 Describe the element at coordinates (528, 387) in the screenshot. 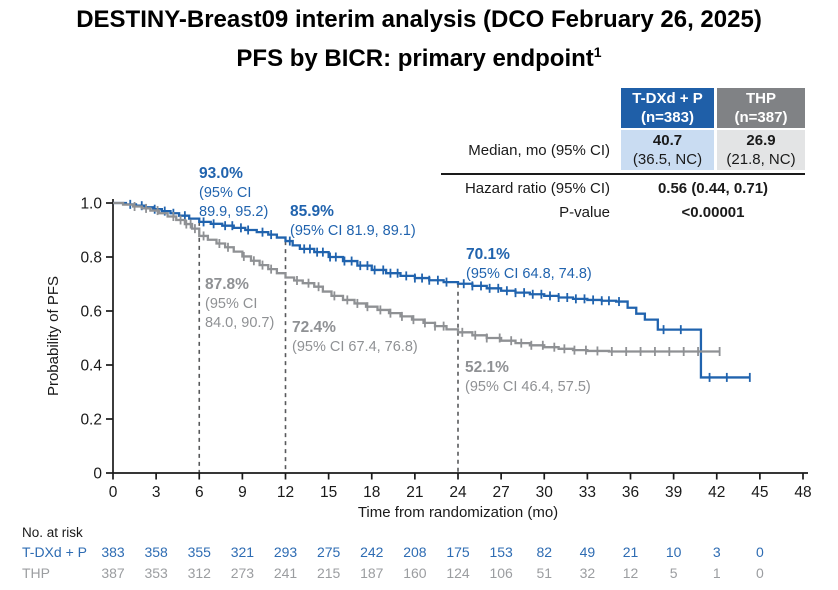

I see `annotation-ci-thp-24mo: (95% CI 46.4, 57.5)` at that location.